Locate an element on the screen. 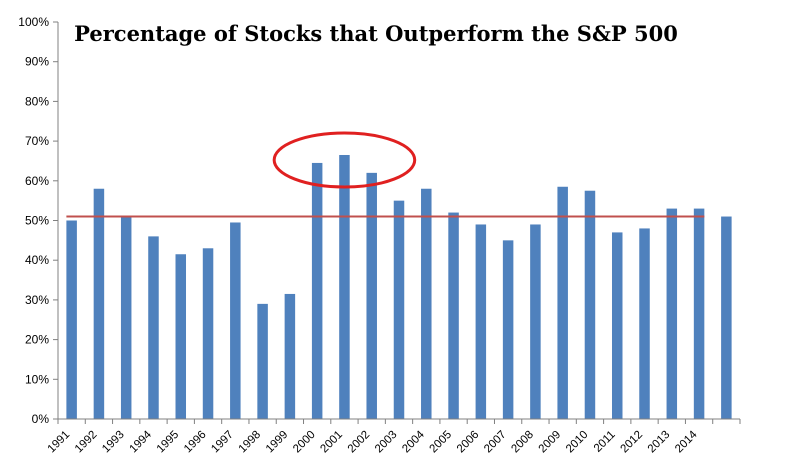  x-tick-label: 2007 is located at coordinates (495, 442).